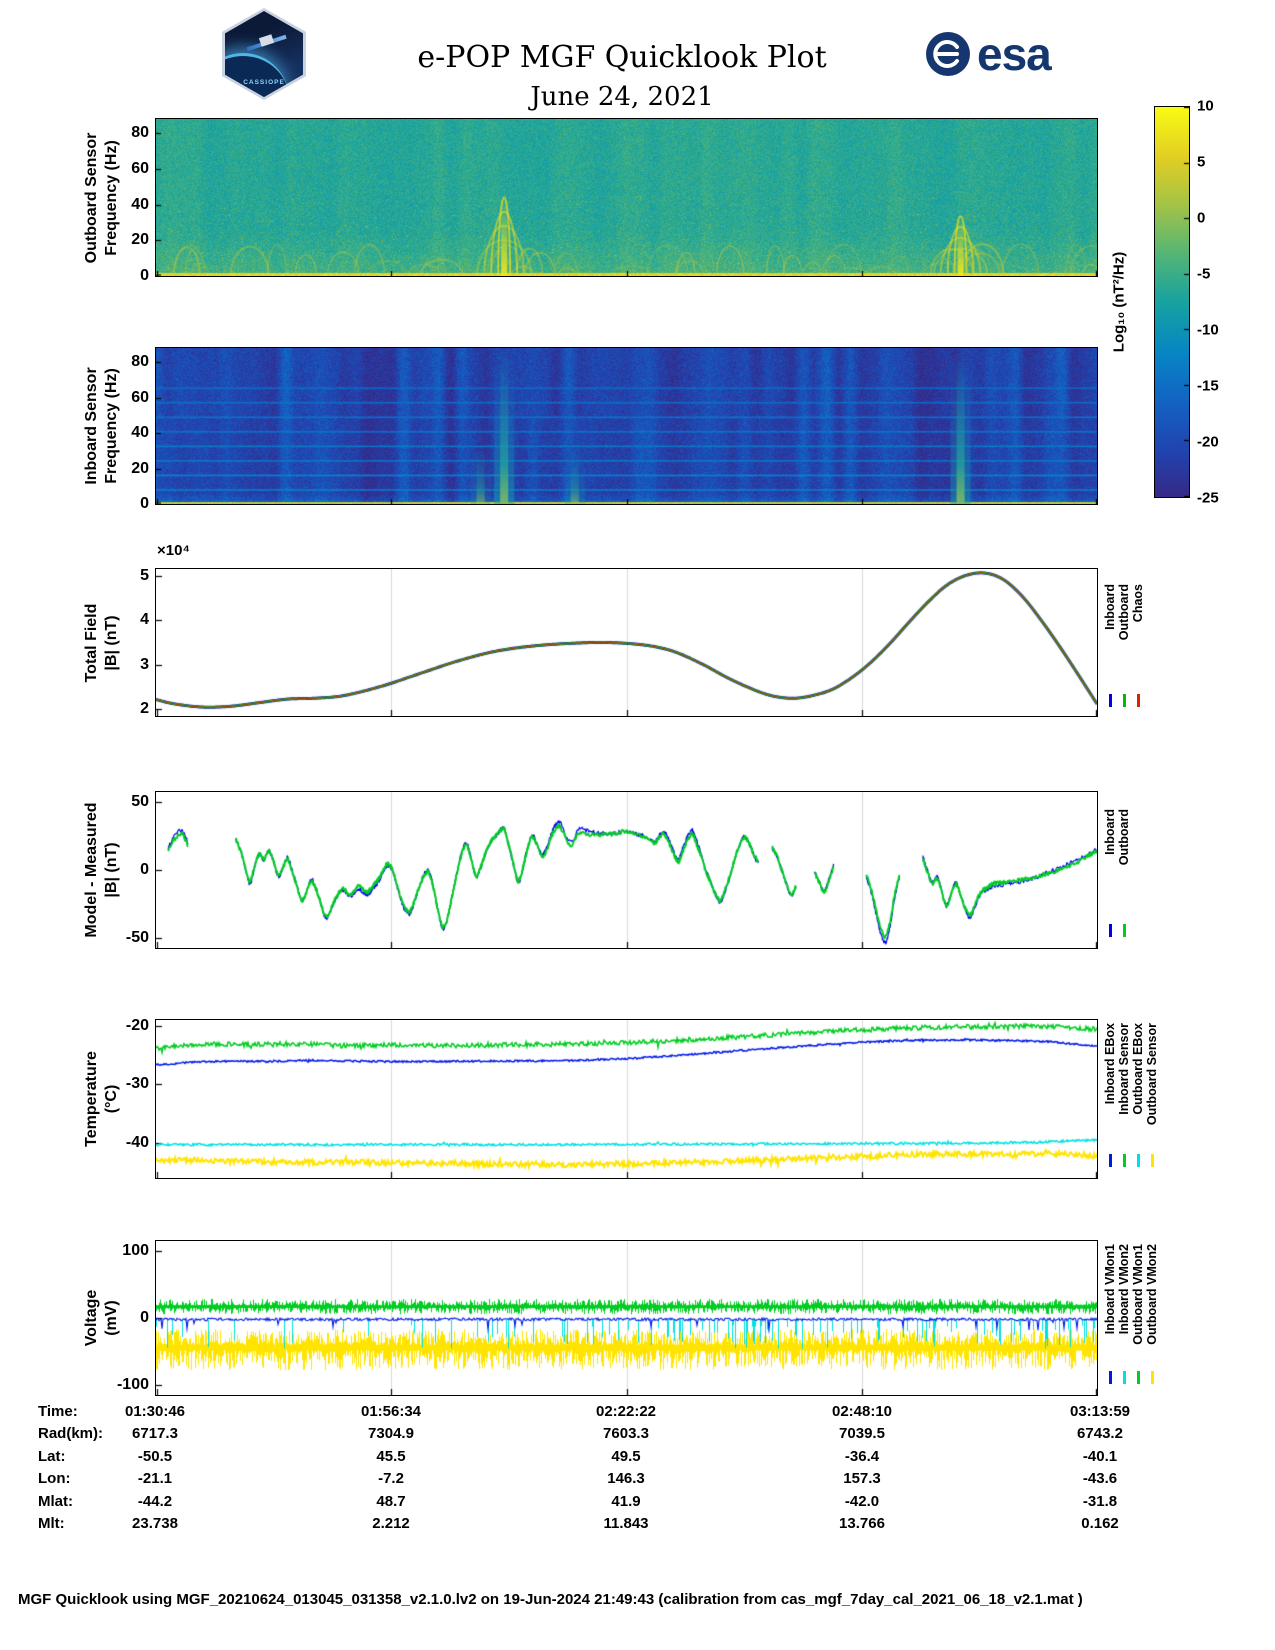 The height and width of the screenshot is (1650, 1275). What do you see at coordinates (1172, 302) in the screenshot?
I see `colorbar` at bounding box center [1172, 302].